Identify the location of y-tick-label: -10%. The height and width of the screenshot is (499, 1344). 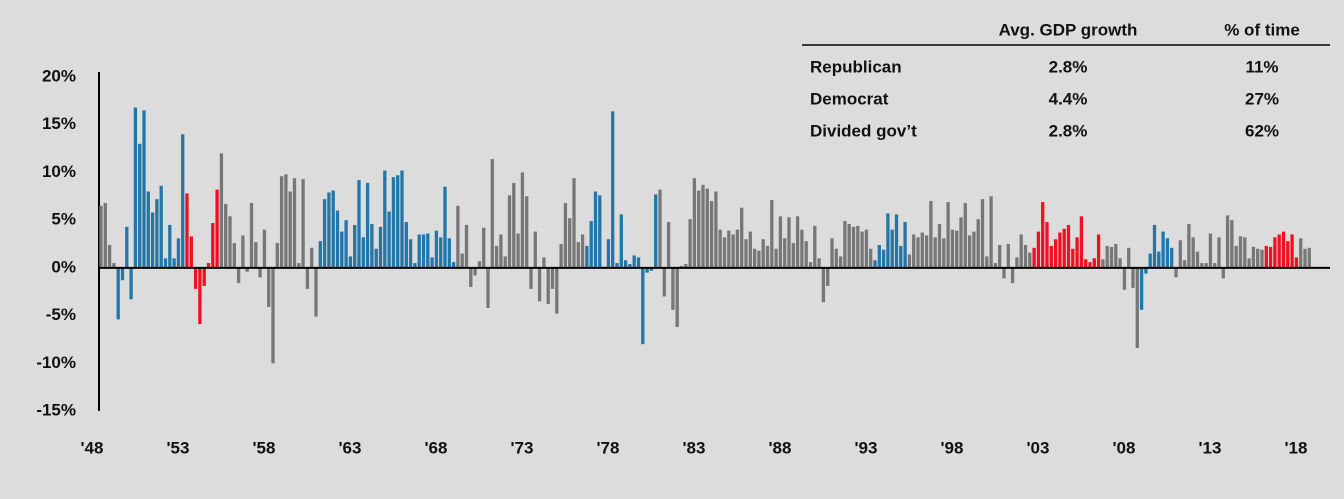
(56, 362).